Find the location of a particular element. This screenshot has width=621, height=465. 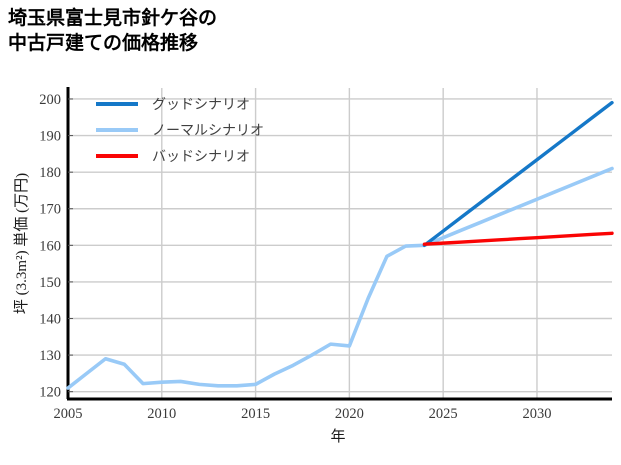

y-tick-label: 120 is located at coordinates (50, 393).